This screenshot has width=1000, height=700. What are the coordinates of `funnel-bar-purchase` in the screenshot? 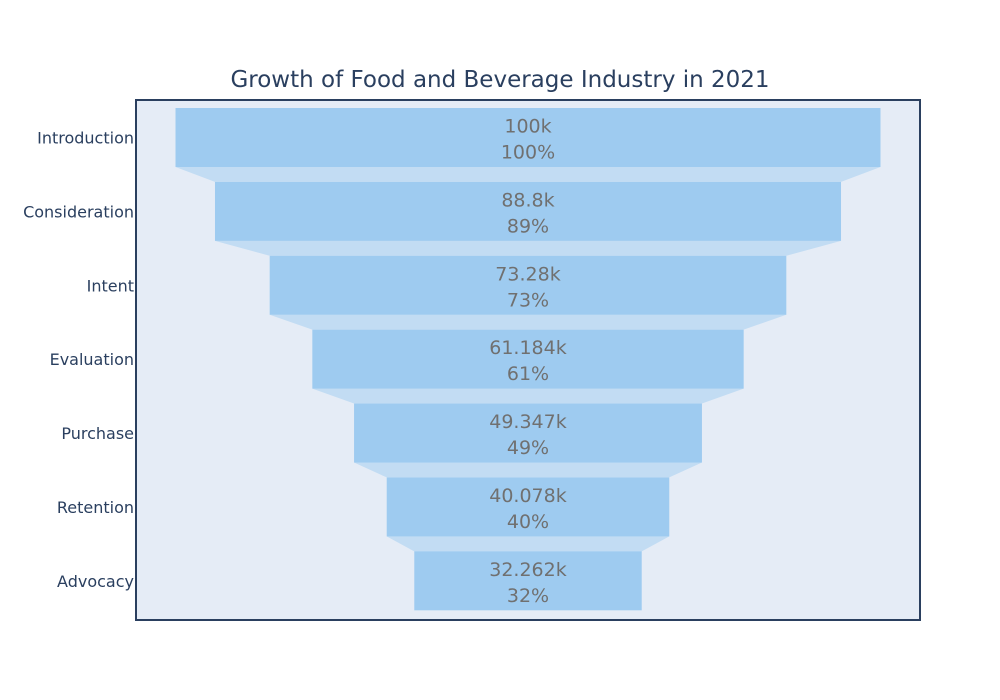 It's located at (528, 433).